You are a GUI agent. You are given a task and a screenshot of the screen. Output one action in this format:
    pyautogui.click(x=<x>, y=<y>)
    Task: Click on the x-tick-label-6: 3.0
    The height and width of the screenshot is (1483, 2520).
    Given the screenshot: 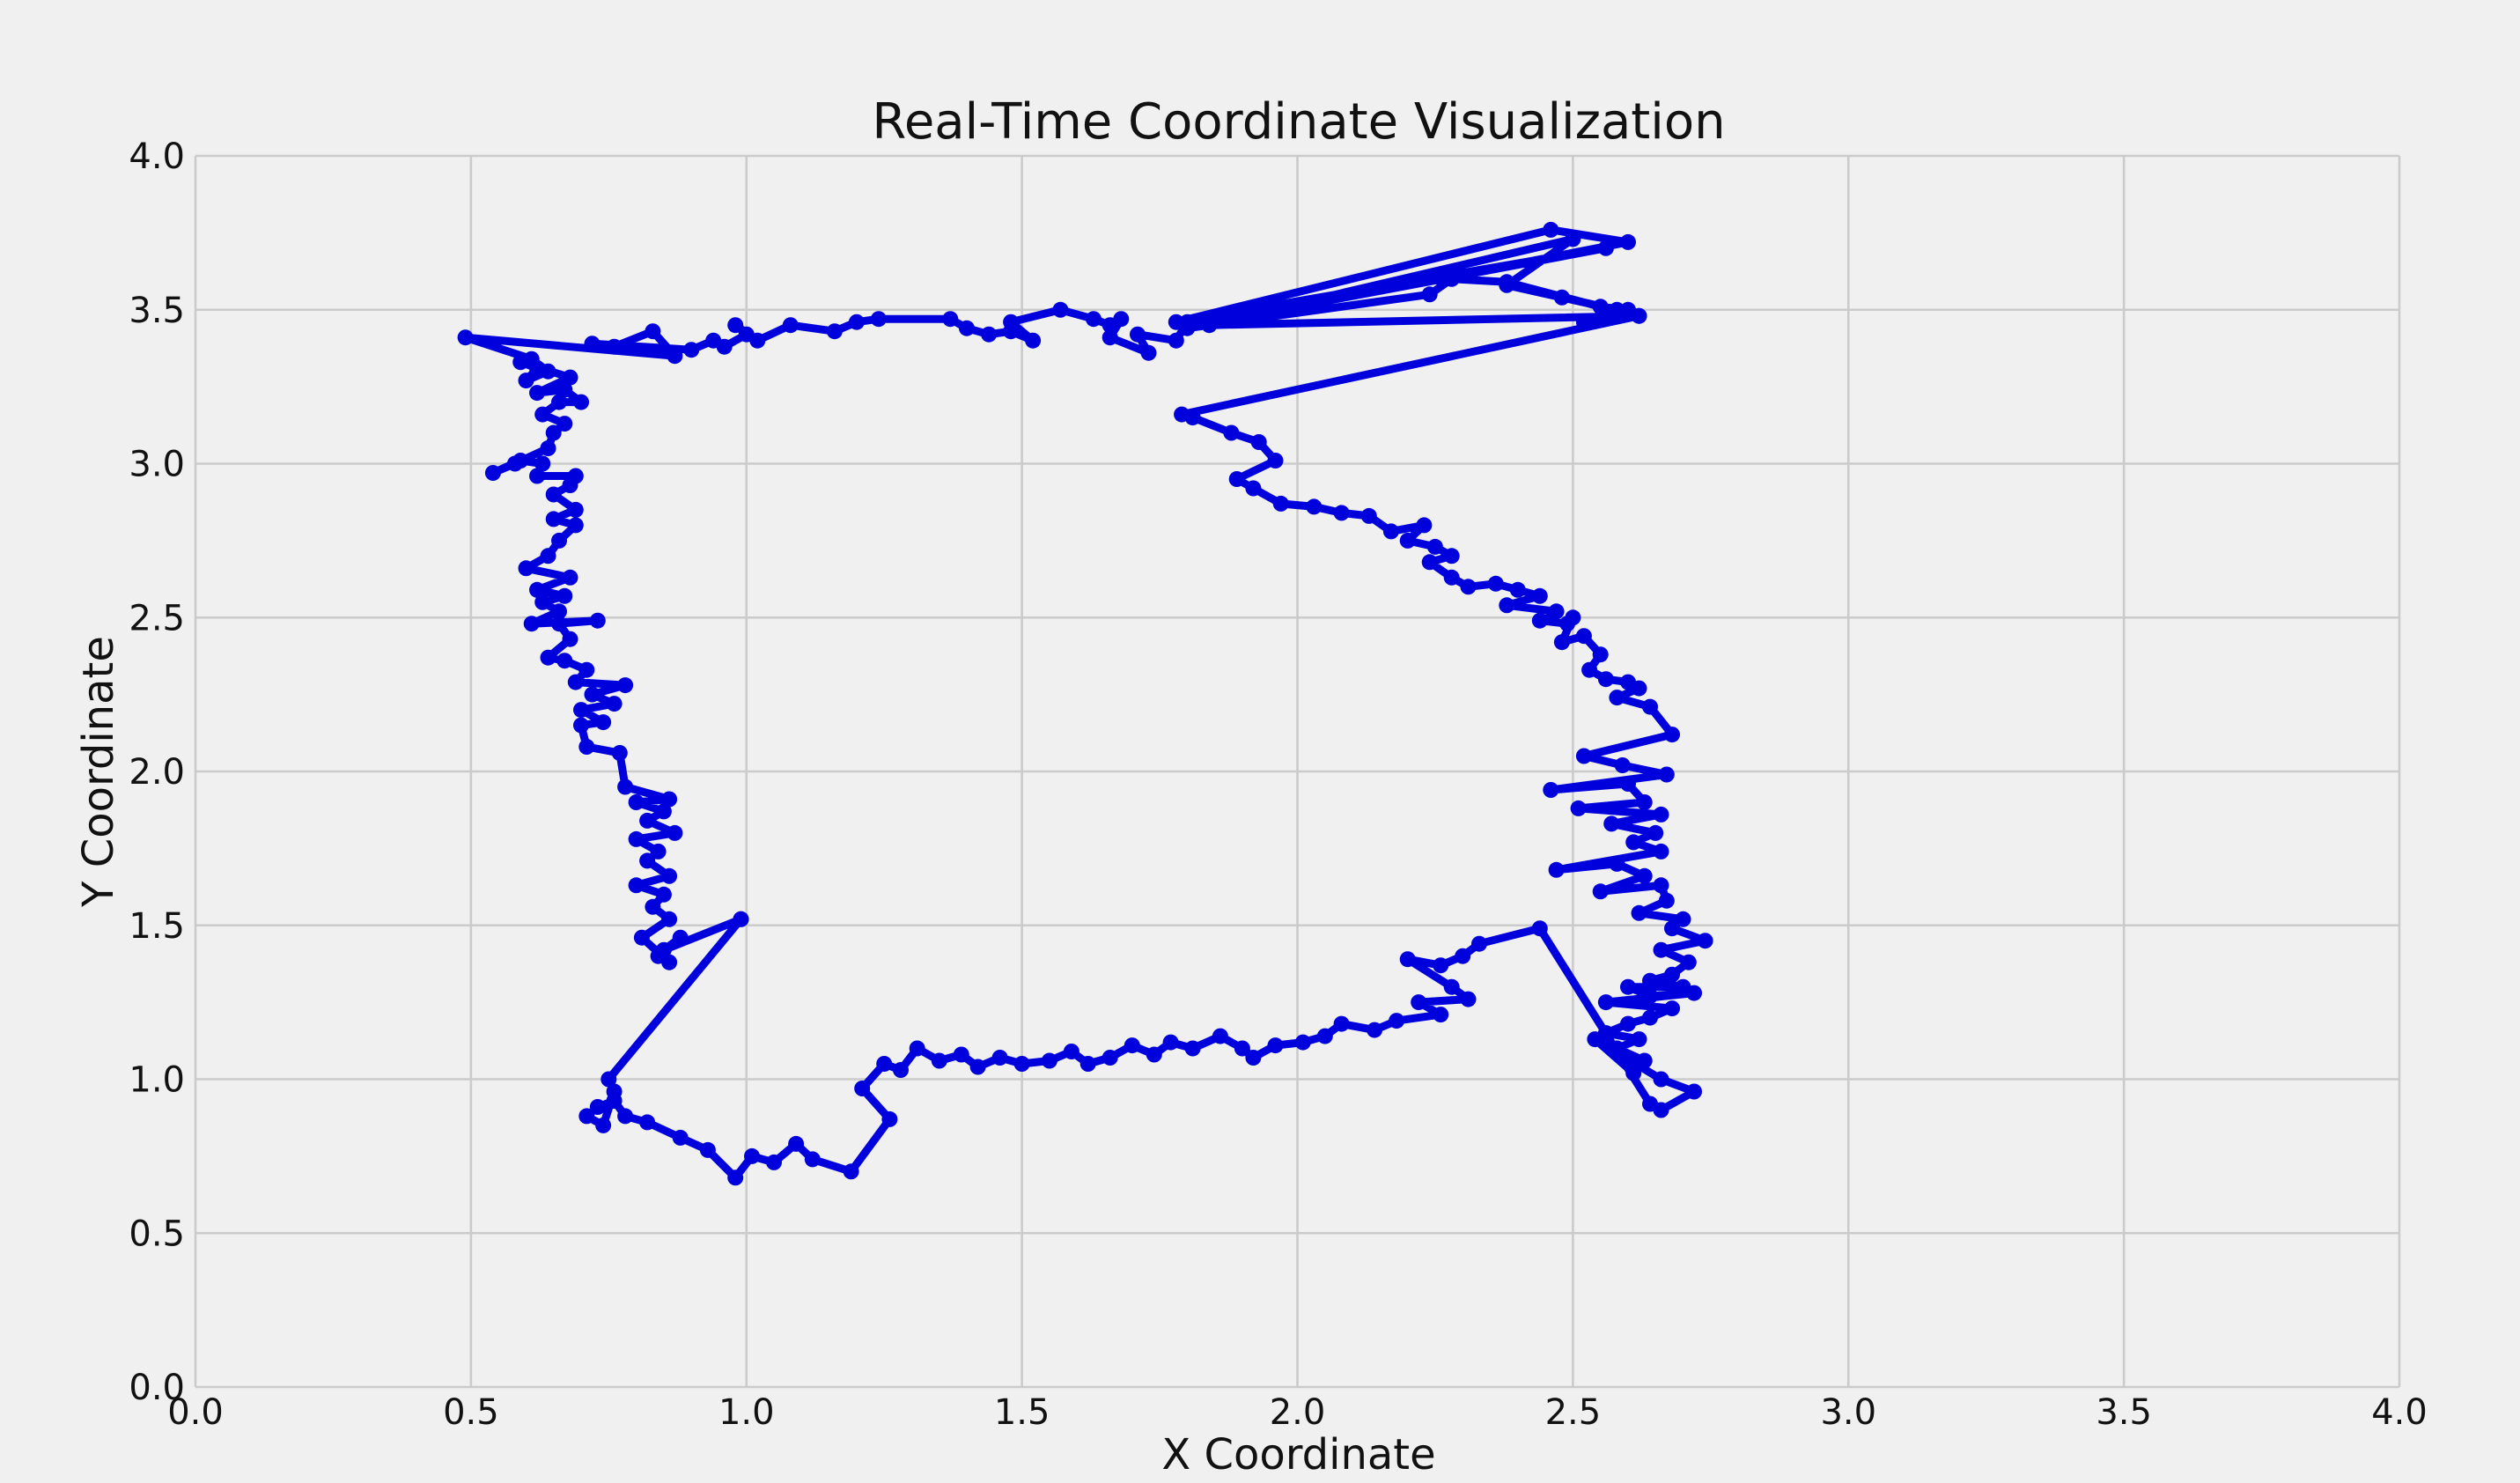 What is the action you would take?
    pyautogui.click(x=1848, y=1412)
    